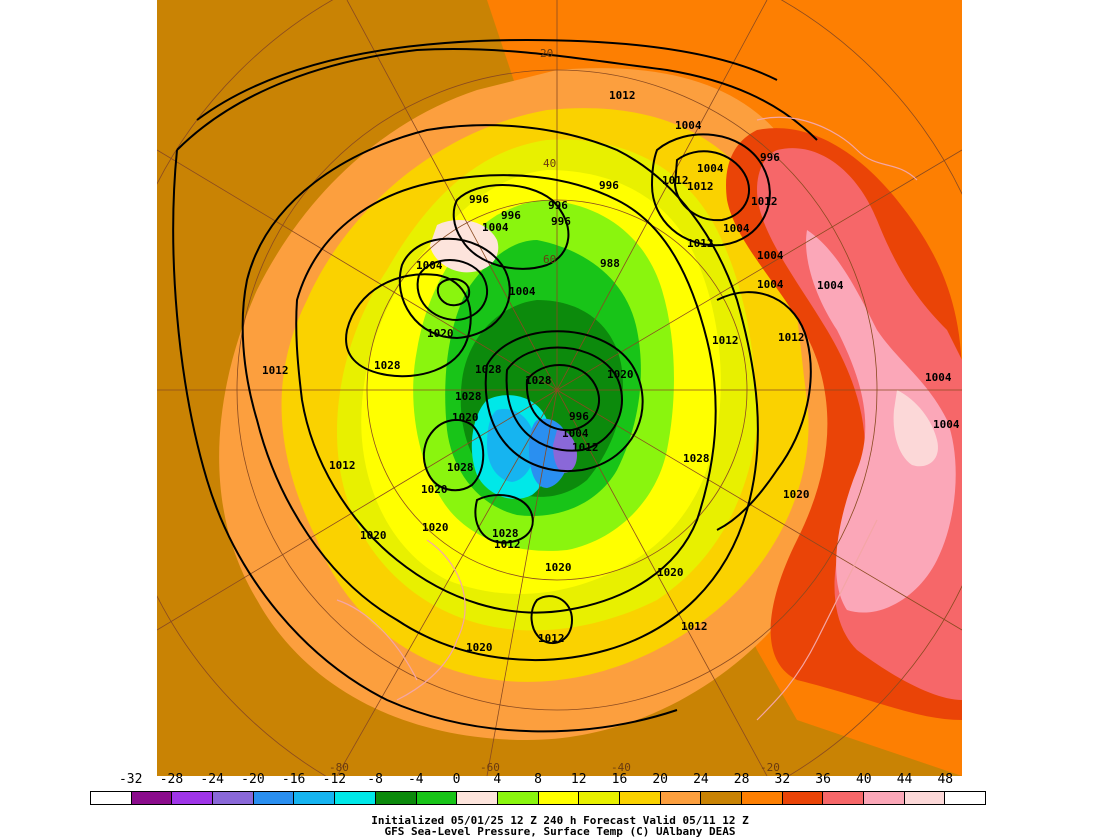 The height and width of the screenshot is (840, 1120). Describe the element at coordinates (701, 779) in the screenshot. I see `colorbar-label: 24` at that location.